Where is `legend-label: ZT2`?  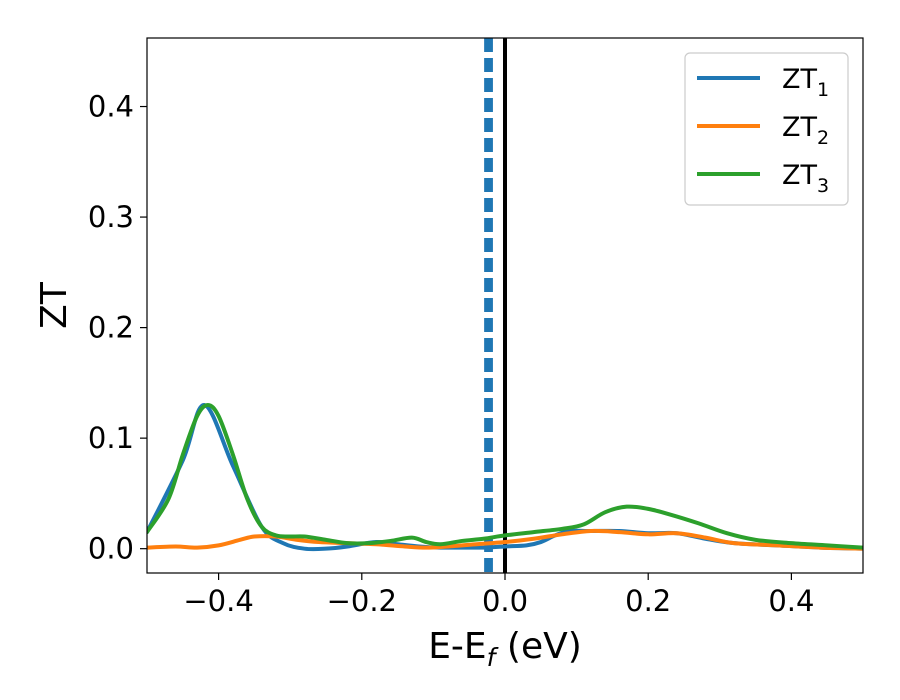
legend-label: ZT2 is located at coordinates (805, 130).